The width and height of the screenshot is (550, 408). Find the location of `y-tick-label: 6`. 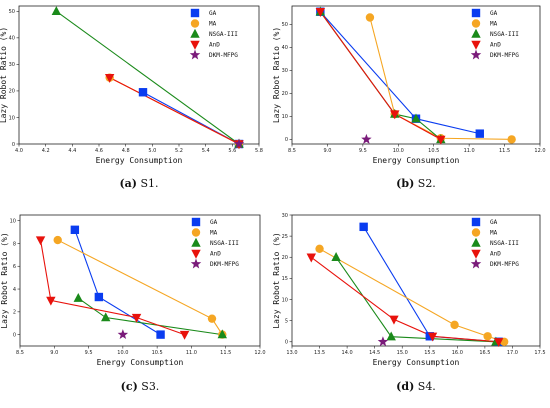

y-tick-label: 6 is located at coordinates (14, 267).